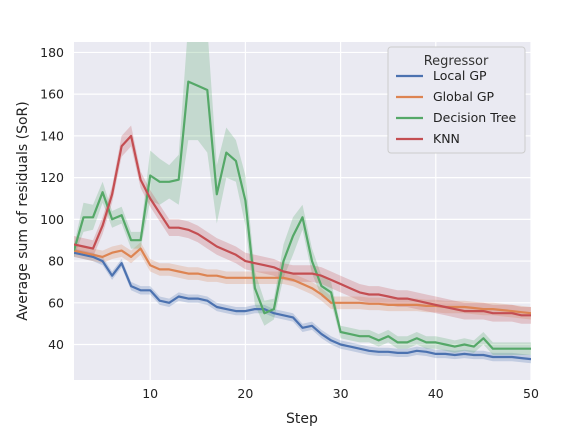  I want to click on legend-title: Regressor, so click(456, 61).